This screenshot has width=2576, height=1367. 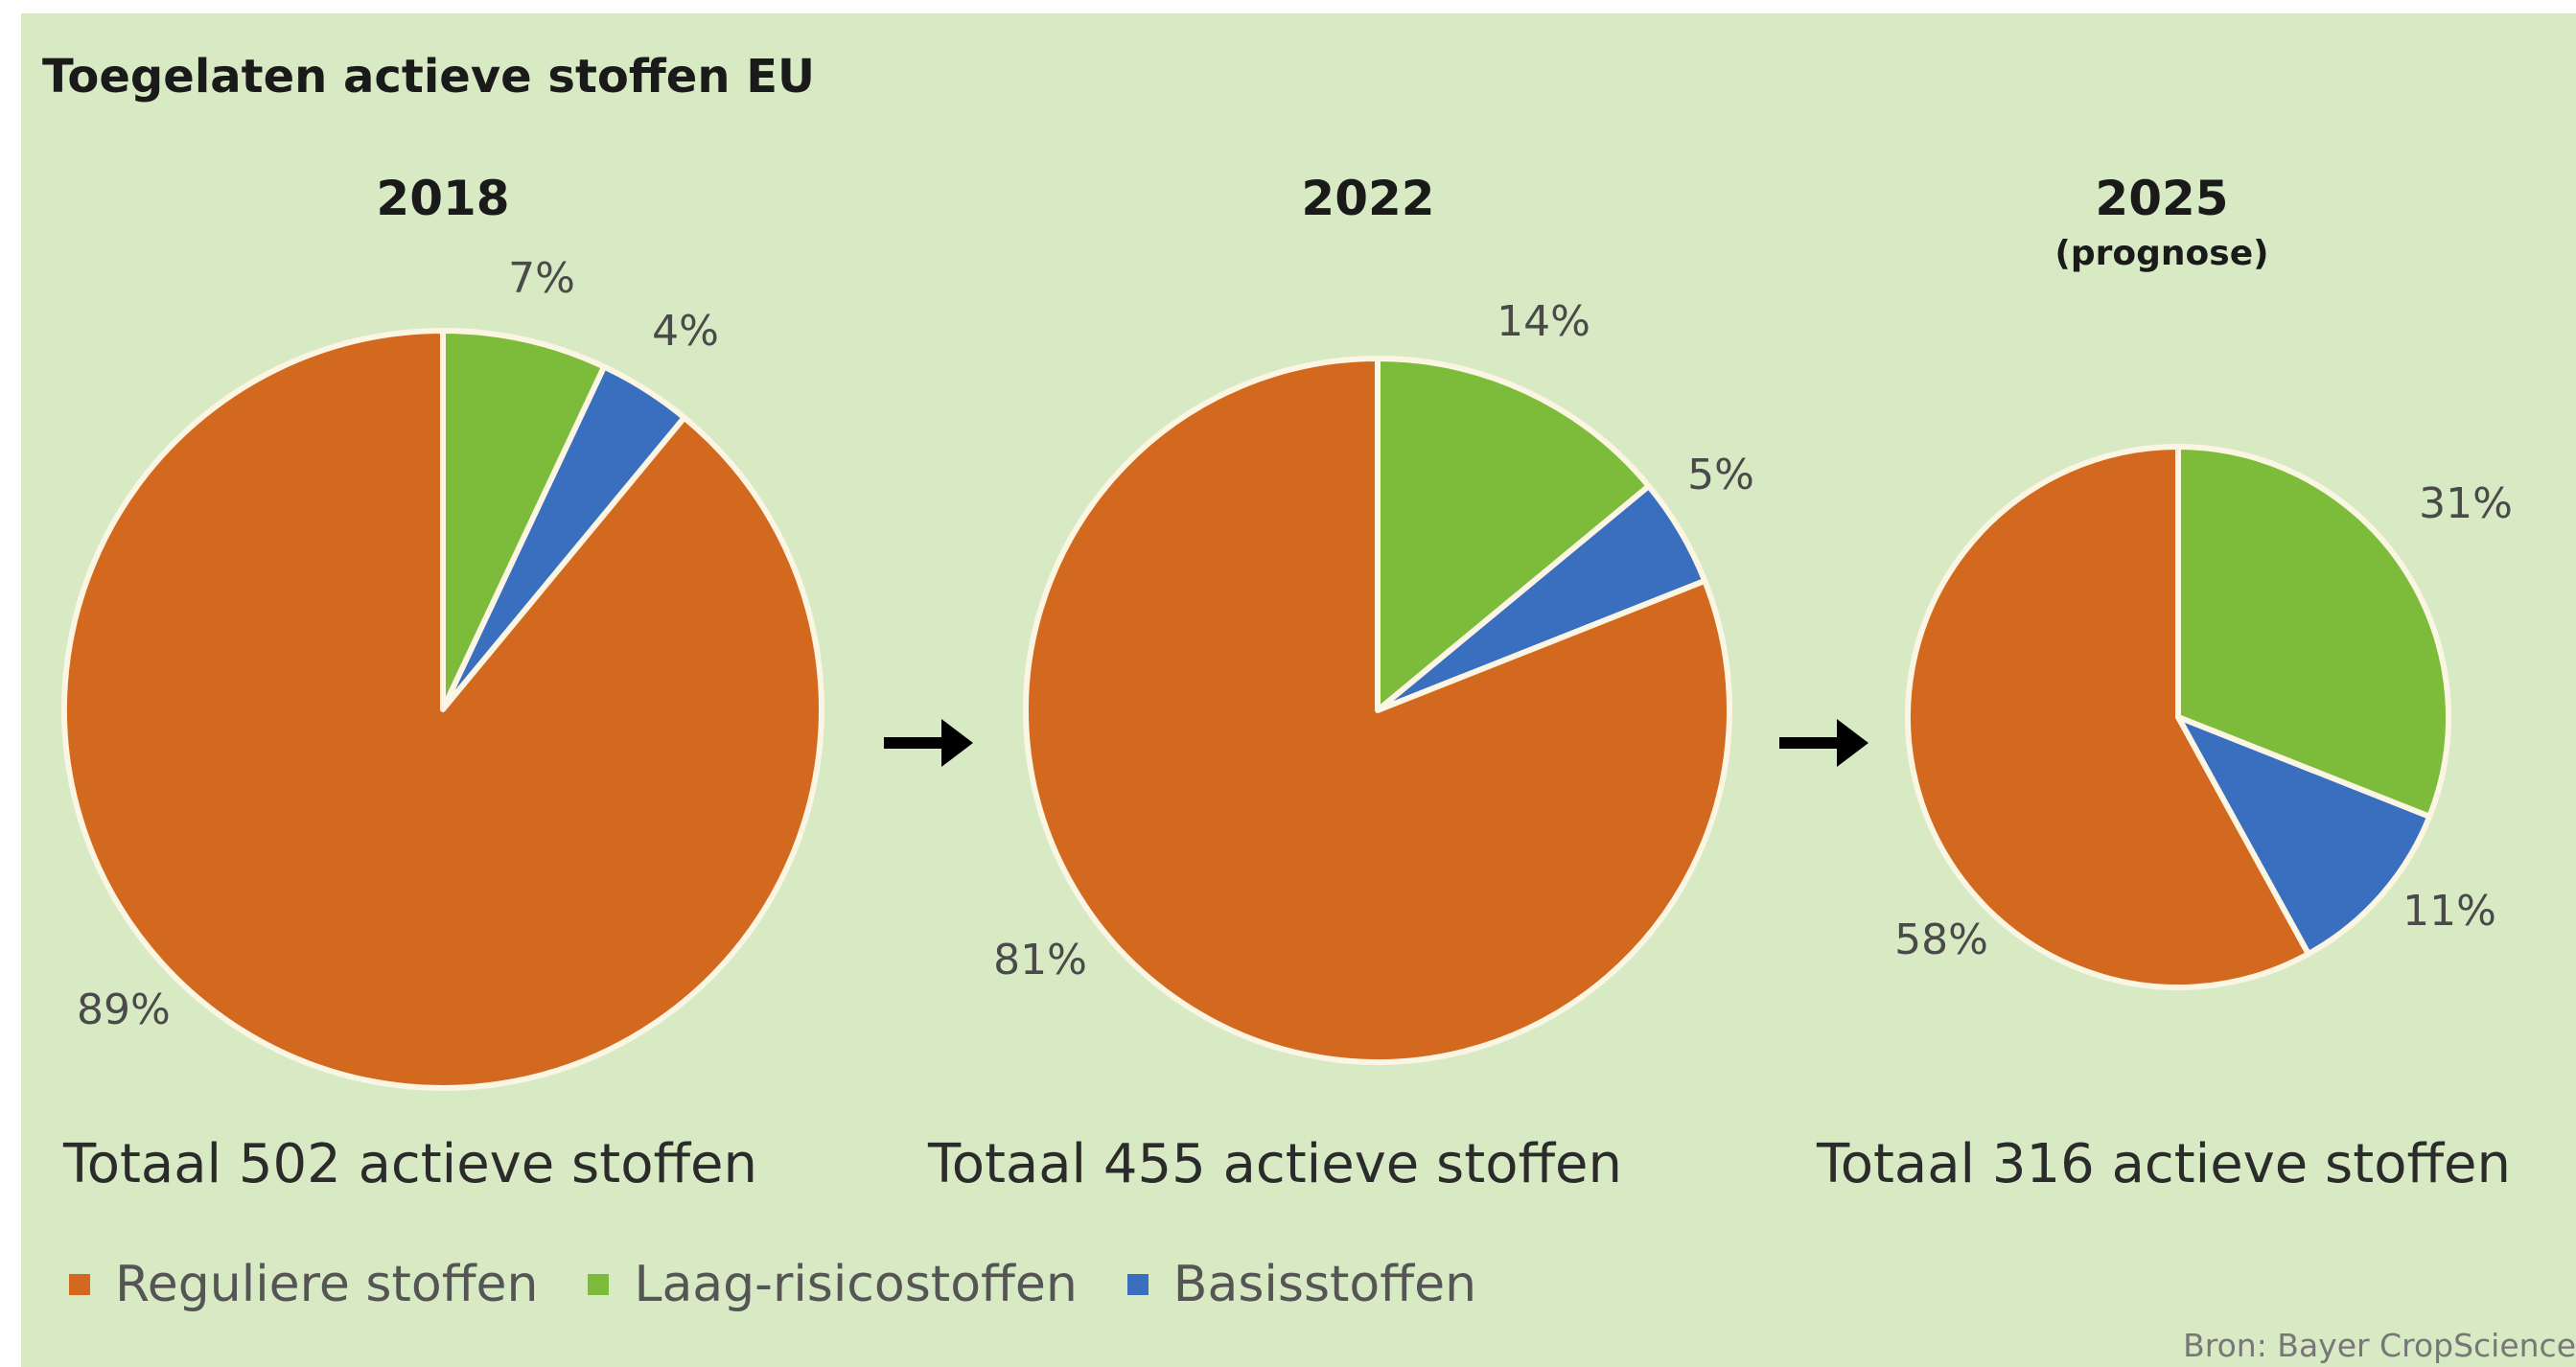 I want to click on total-2018: Totaal 502 actieve stoffen, so click(x=410, y=1164).